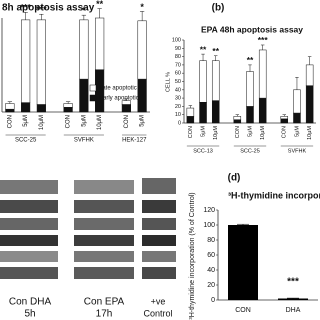 The image size is (320, 320). Describe the element at coordinates (178, 99) in the screenshot. I see `y-tick-label: 30` at that location.